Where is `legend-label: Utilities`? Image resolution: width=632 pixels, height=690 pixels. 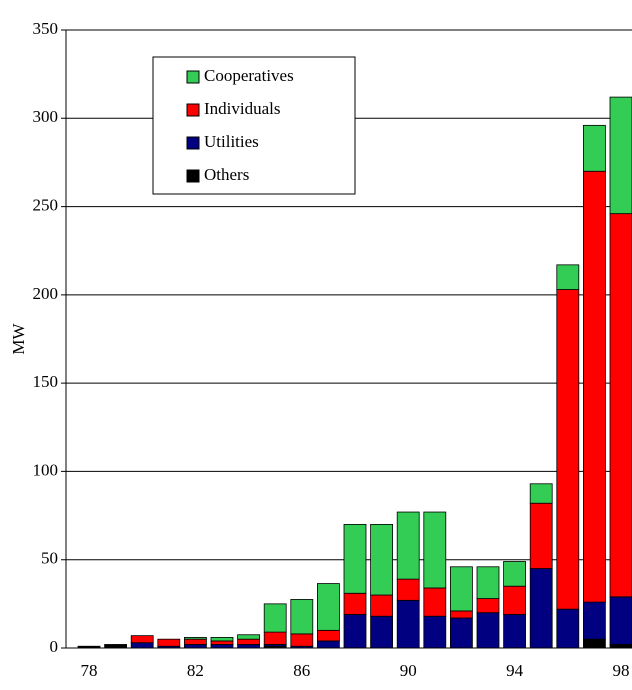 legend-label: Utilities is located at coordinates (231, 141).